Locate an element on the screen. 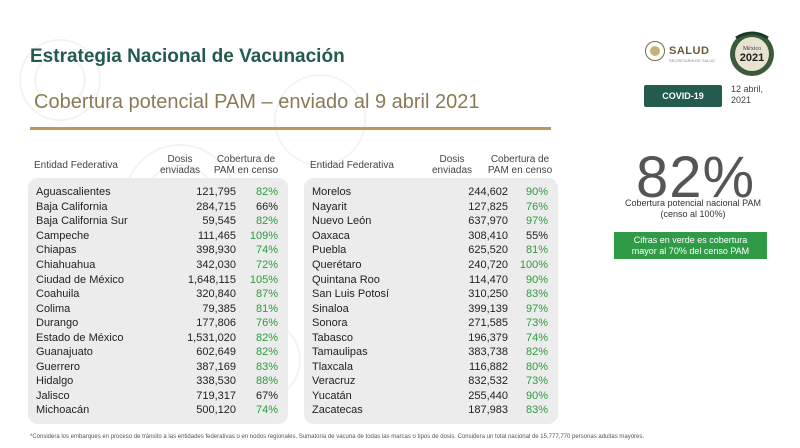 The image size is (800, 448). coverage-percent: 100% is located at coordinates (533, 265).